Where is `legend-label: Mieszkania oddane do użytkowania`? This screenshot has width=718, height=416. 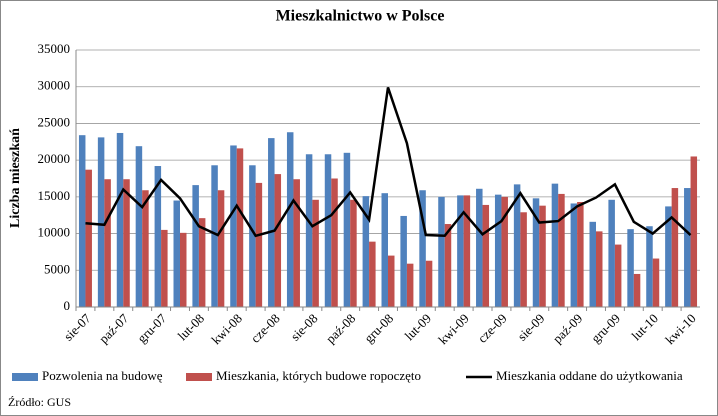 legend-label: Mieszkania oddane do użytkowania is located at coordinates (589, 375).